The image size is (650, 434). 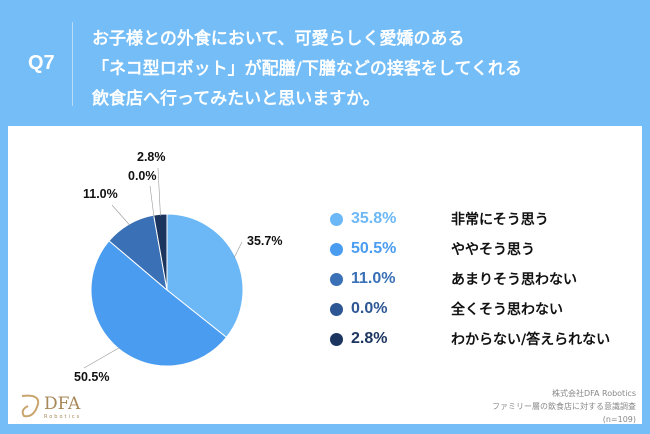 I want to click on legend-value: 11.0%, so click(x=373, y=278).